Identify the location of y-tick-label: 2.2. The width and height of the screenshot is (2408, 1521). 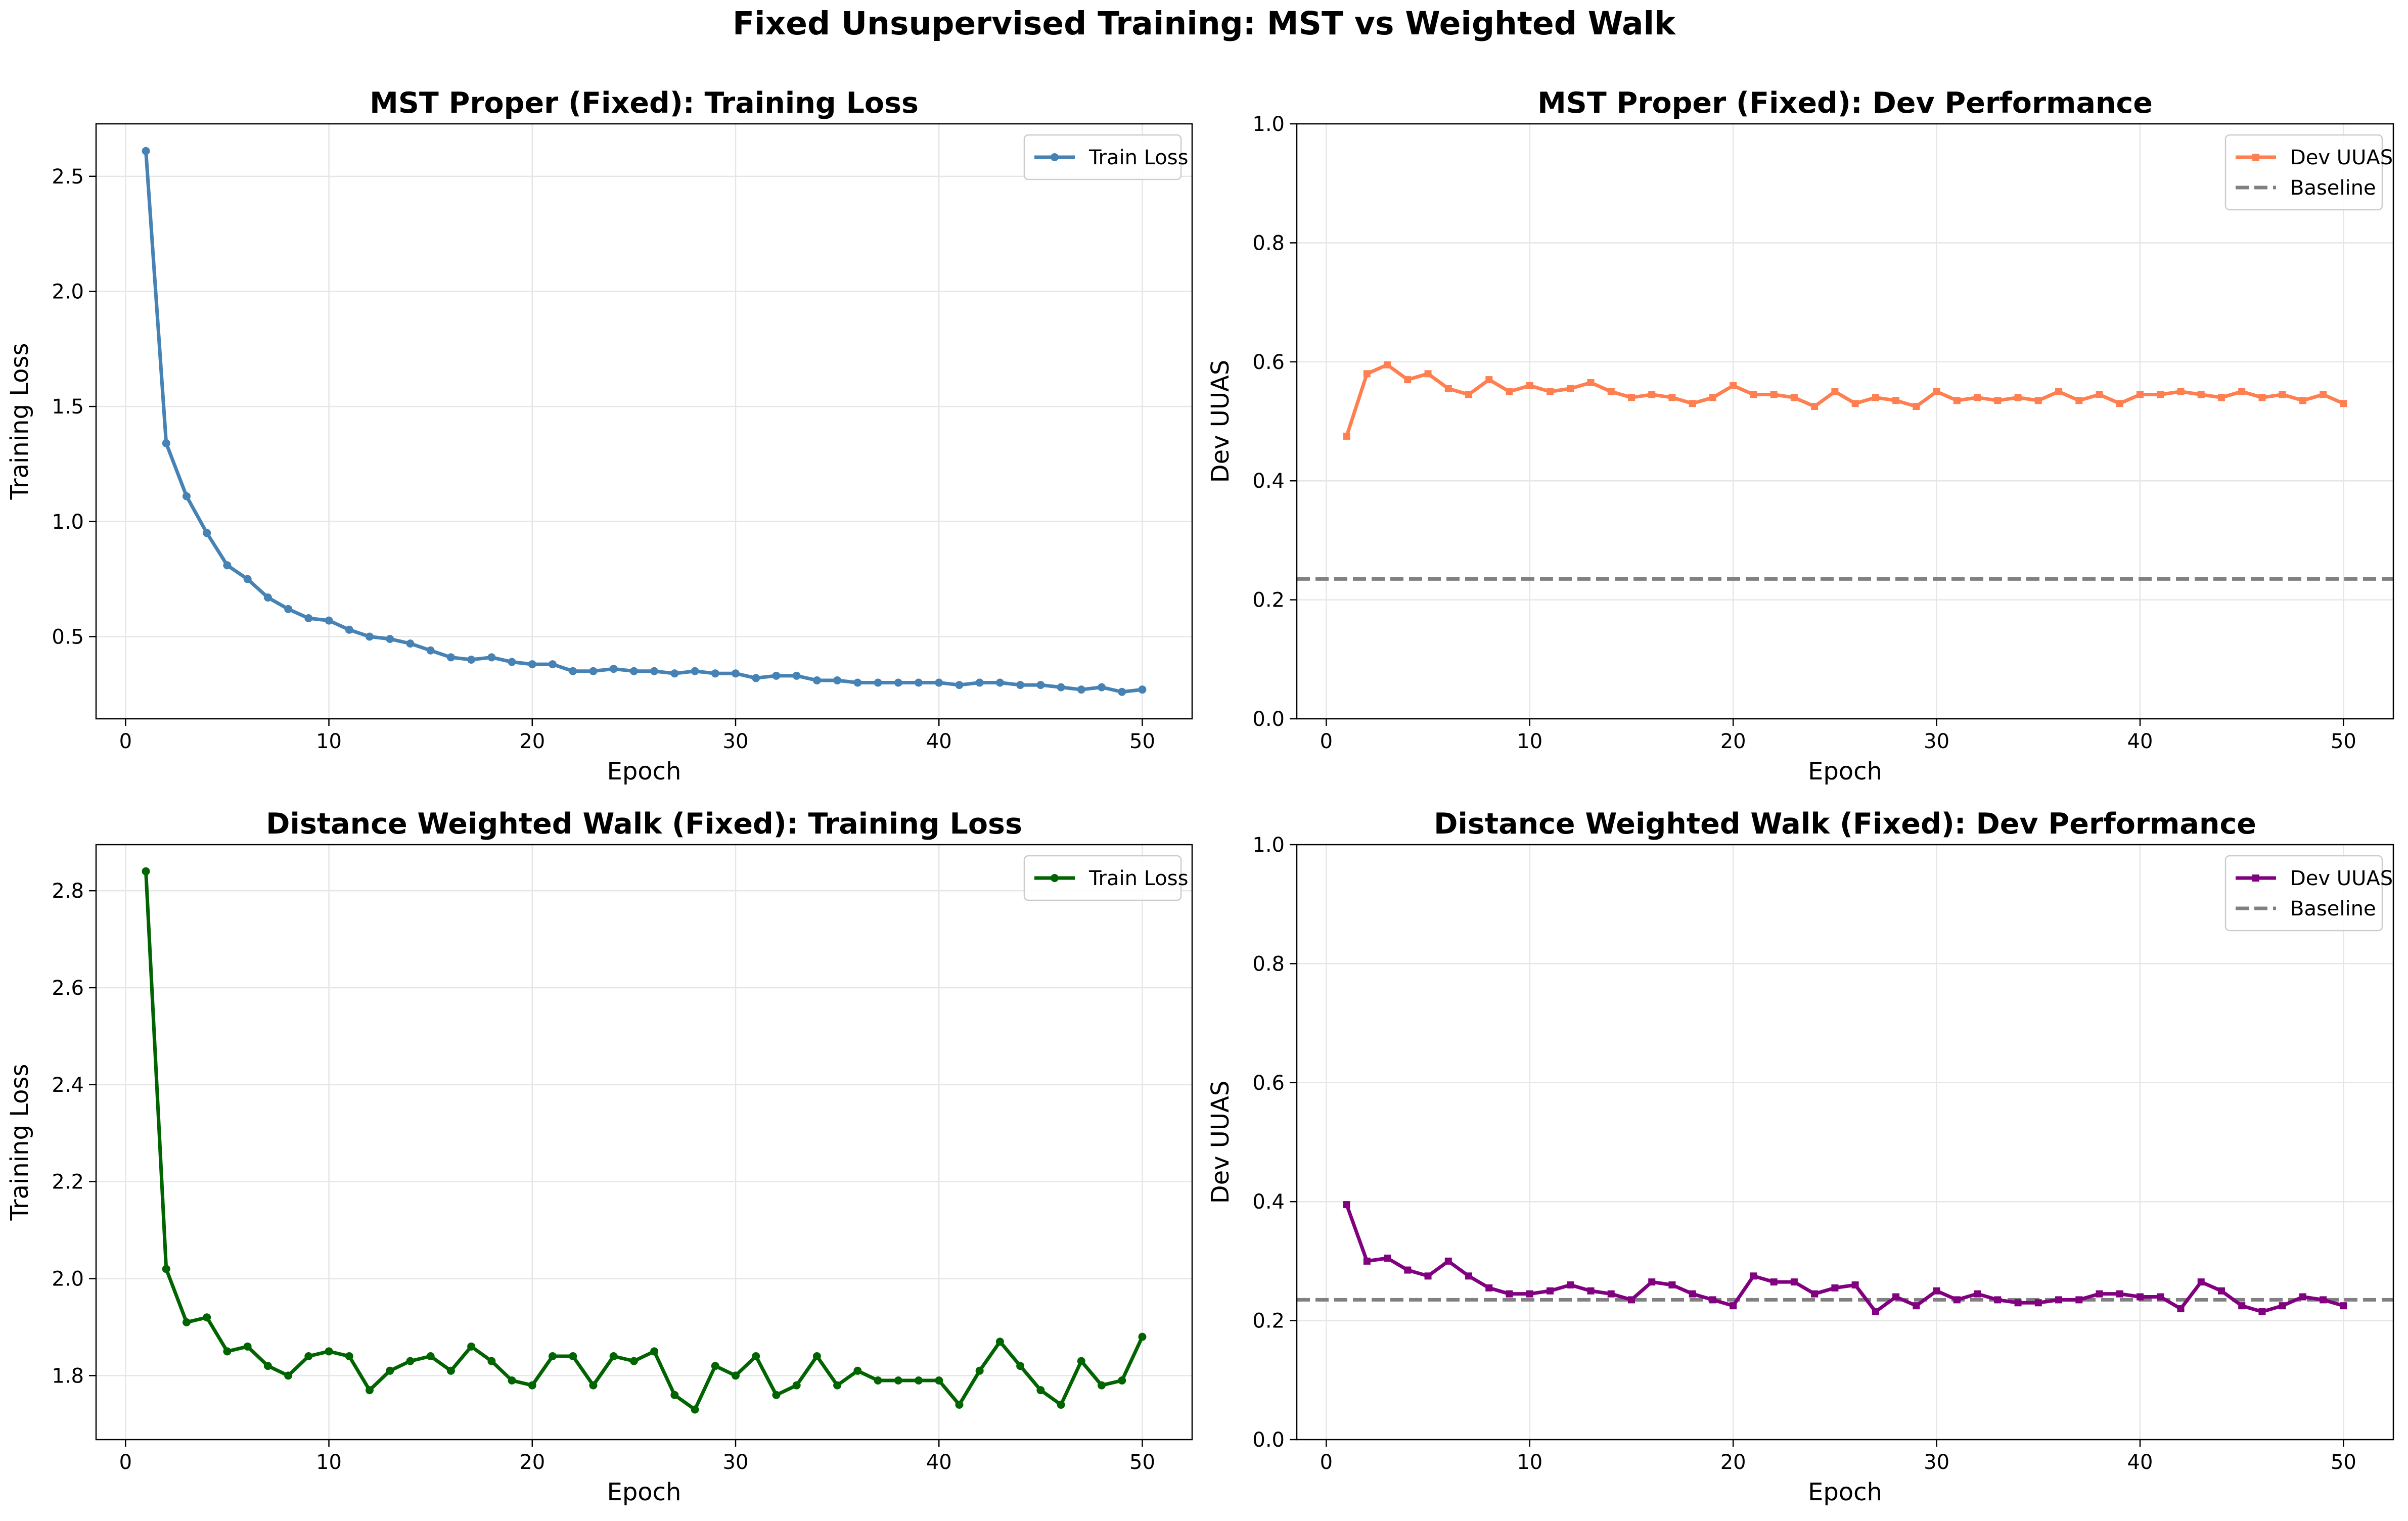
(68, 1182).